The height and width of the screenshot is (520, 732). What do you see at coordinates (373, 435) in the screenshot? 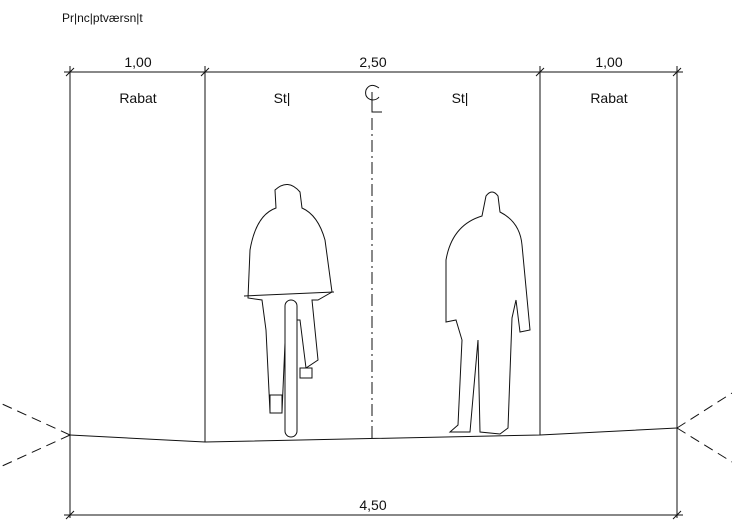
I see `ground-line` at bounding box center [373, 435].